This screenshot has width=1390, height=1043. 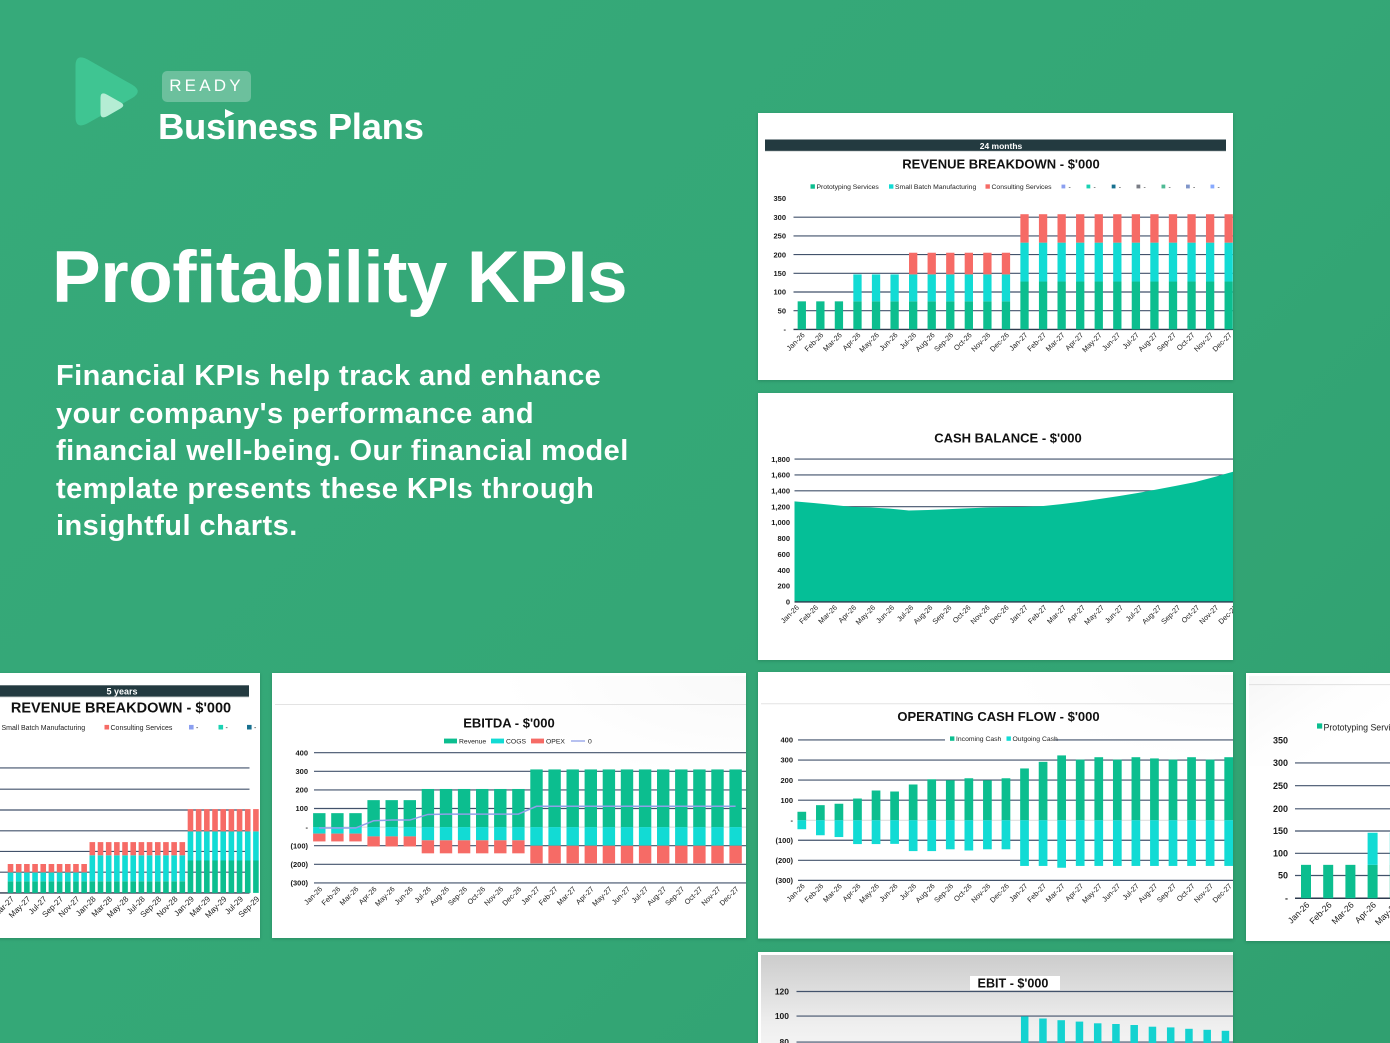 I want to click on svg-text: 600, so click(x=783, y=554).